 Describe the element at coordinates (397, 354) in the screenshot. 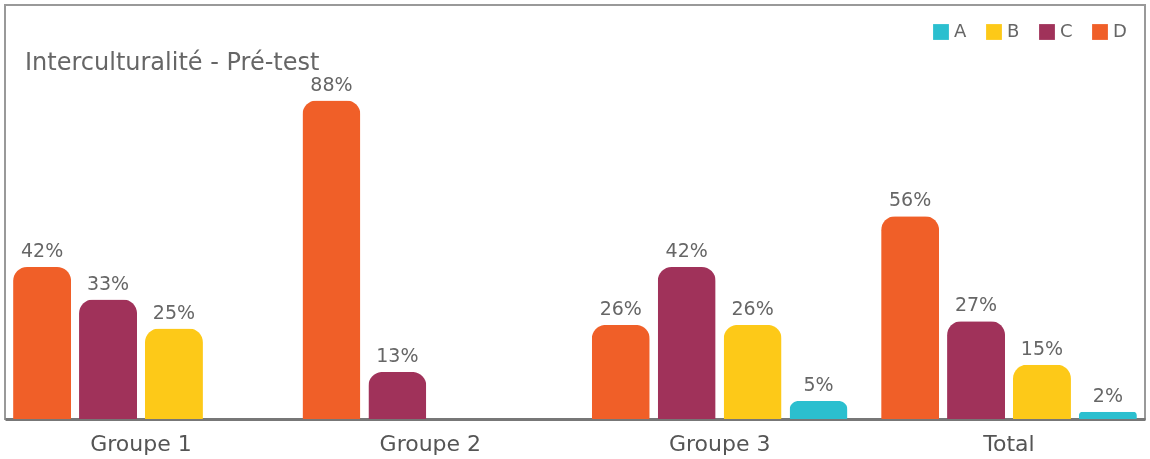

I see `data-label: 13%` at that location.